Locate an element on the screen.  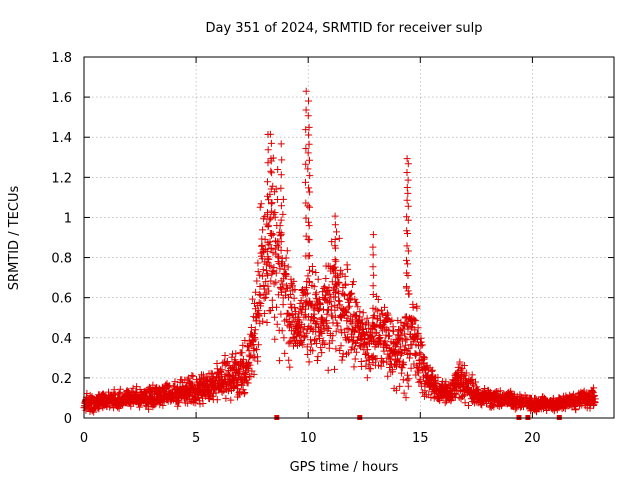
y-tick-label: 0.6 is located at coordinates (61, 299).